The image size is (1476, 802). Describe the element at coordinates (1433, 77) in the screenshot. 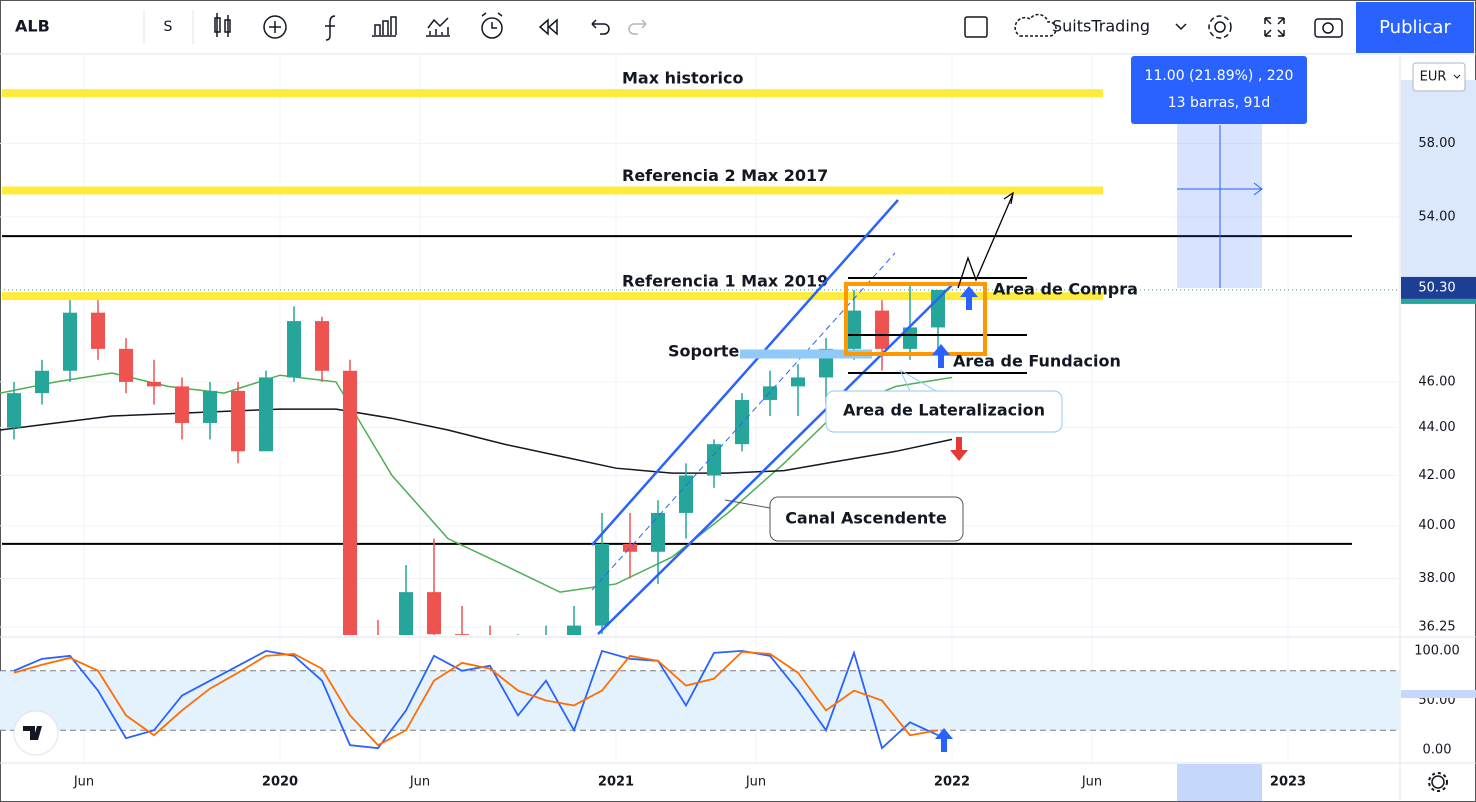

I see `currency: EUR` at that location.